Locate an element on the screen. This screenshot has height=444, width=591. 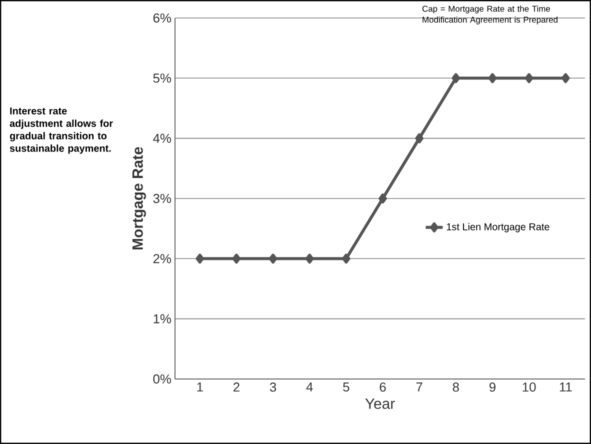
y-tick-label: 5% is located at coordinates (162, 78).